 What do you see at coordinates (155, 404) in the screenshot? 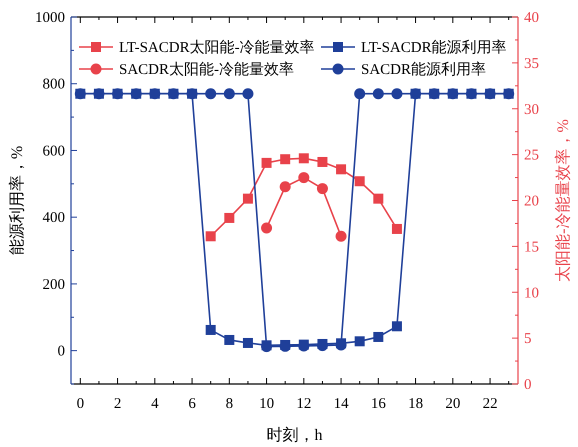
I see `x-tick-label: 4` at bounding box center [155, 404].